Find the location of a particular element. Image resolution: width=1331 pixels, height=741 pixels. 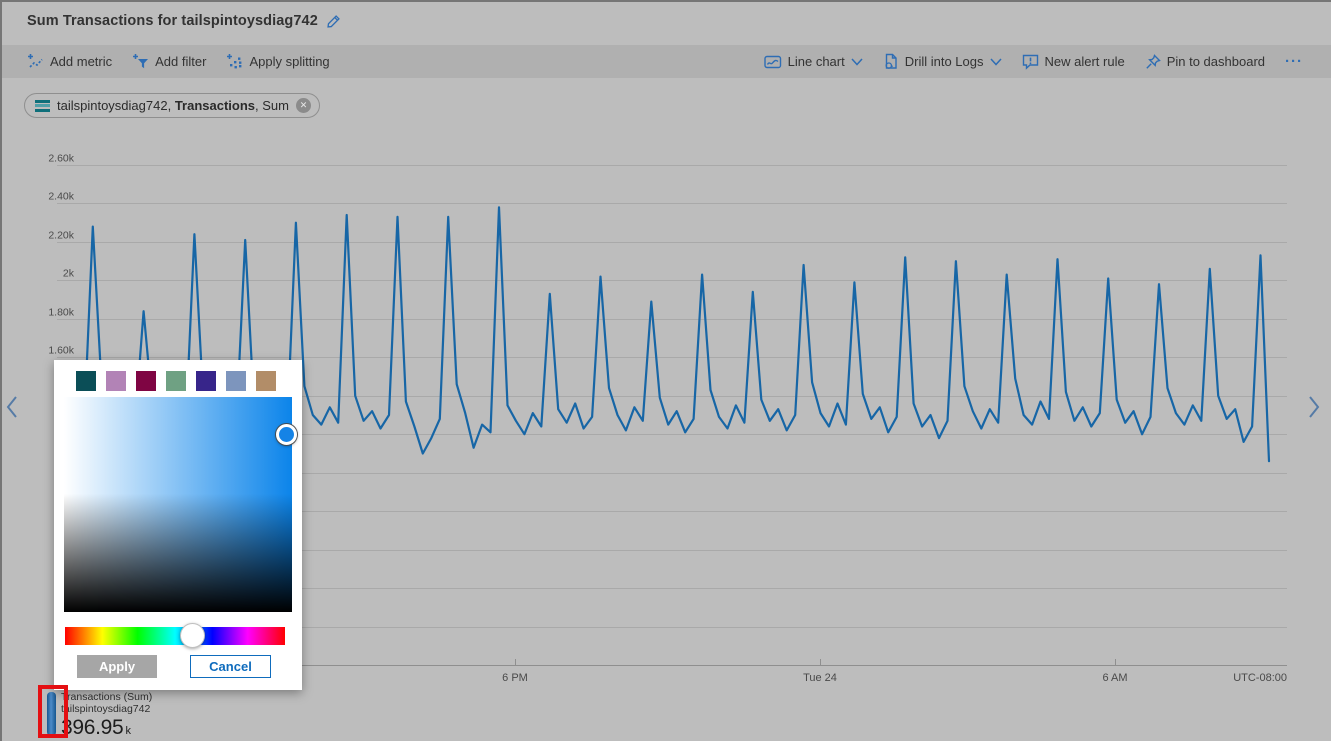

line-chart-icon is located at coordinates (772, 61).